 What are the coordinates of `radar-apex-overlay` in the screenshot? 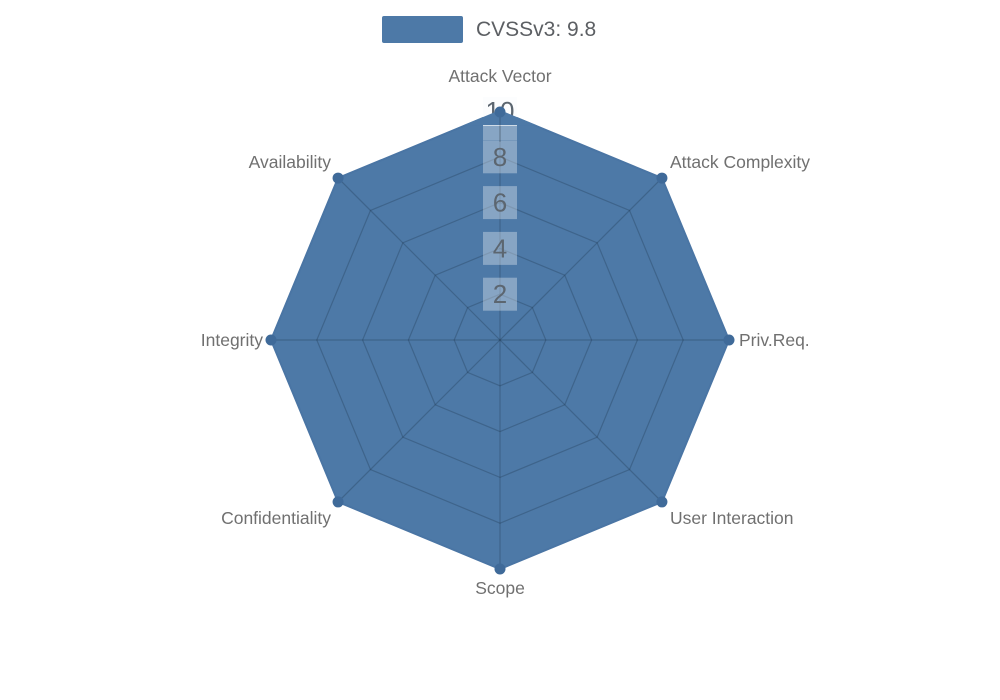 It's located at (500, 118).